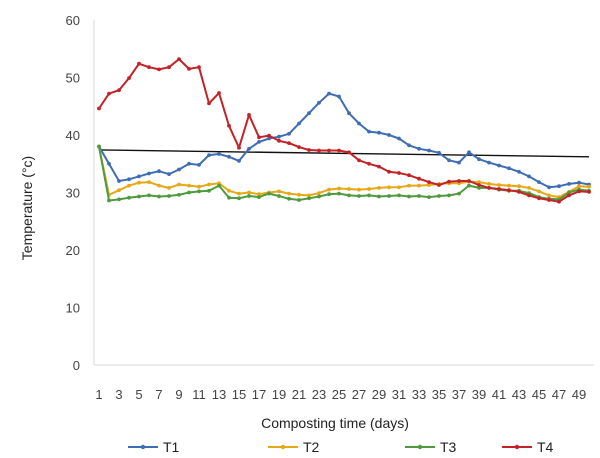 The width and height of the screenshot is (600, 458). Describe the element at coordinates (399, 394) in the screenshot. I see `x-tick-label: 31` at that location.